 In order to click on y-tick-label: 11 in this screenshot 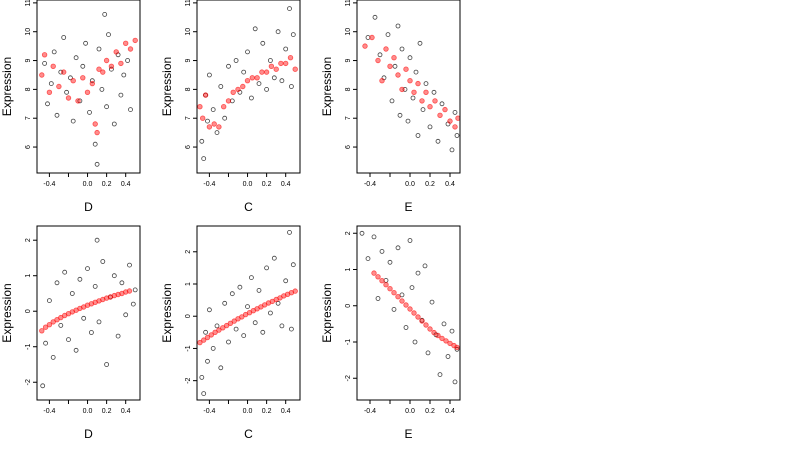, I will do `click(28, 3)`.